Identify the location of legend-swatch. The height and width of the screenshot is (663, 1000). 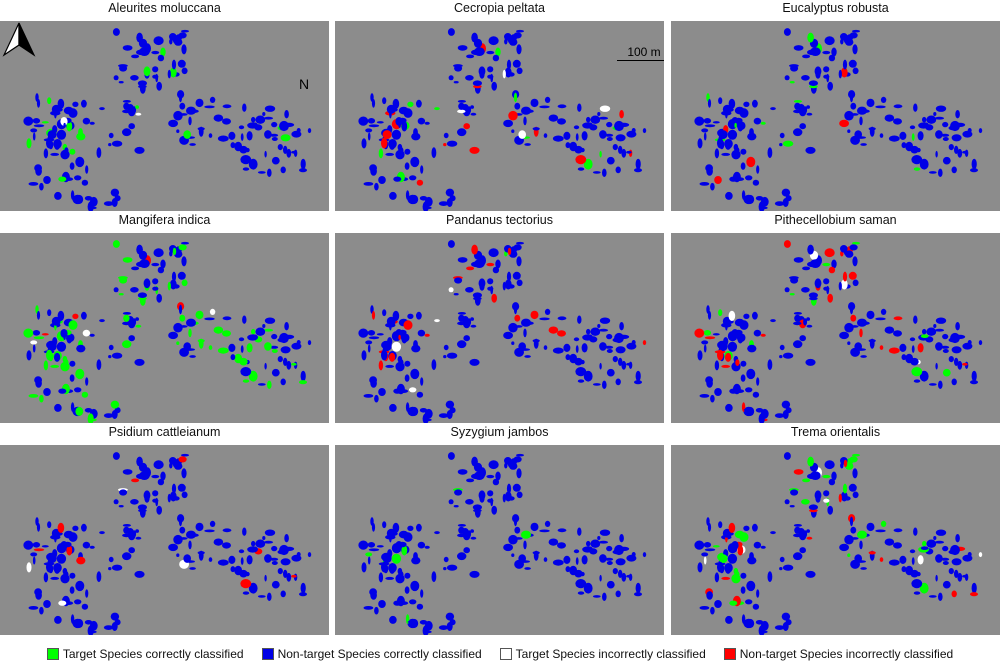
(729, 654).